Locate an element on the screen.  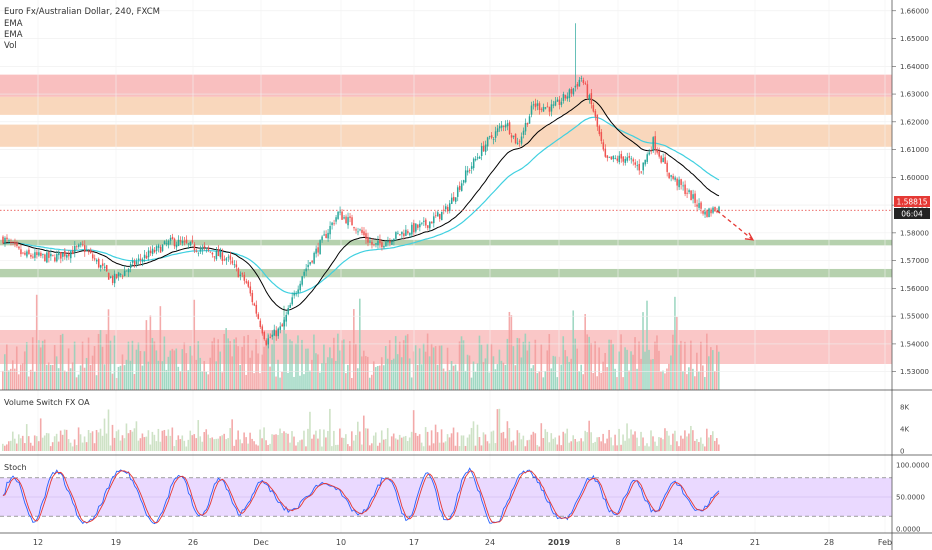
volume-switch-title: Volume Switch FX OA is located at coordinates (47, 402).